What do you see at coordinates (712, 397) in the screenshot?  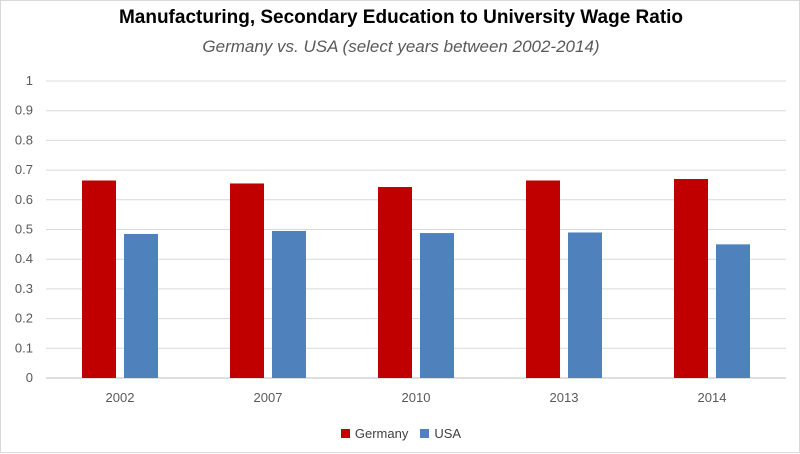 I see `x-tick-label: 2014` at bounding box center [712, 397].